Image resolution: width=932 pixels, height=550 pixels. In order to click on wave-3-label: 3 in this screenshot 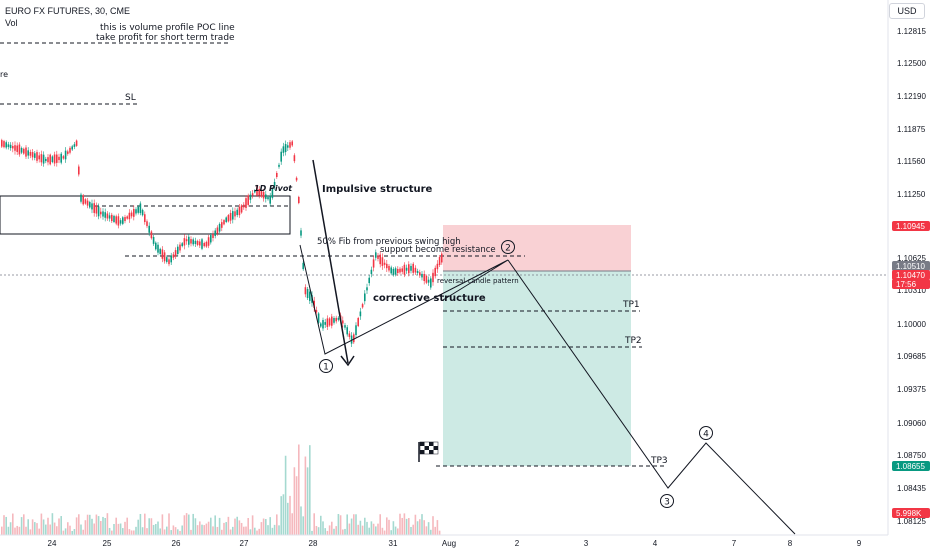, I will do `click(667, 501)`.